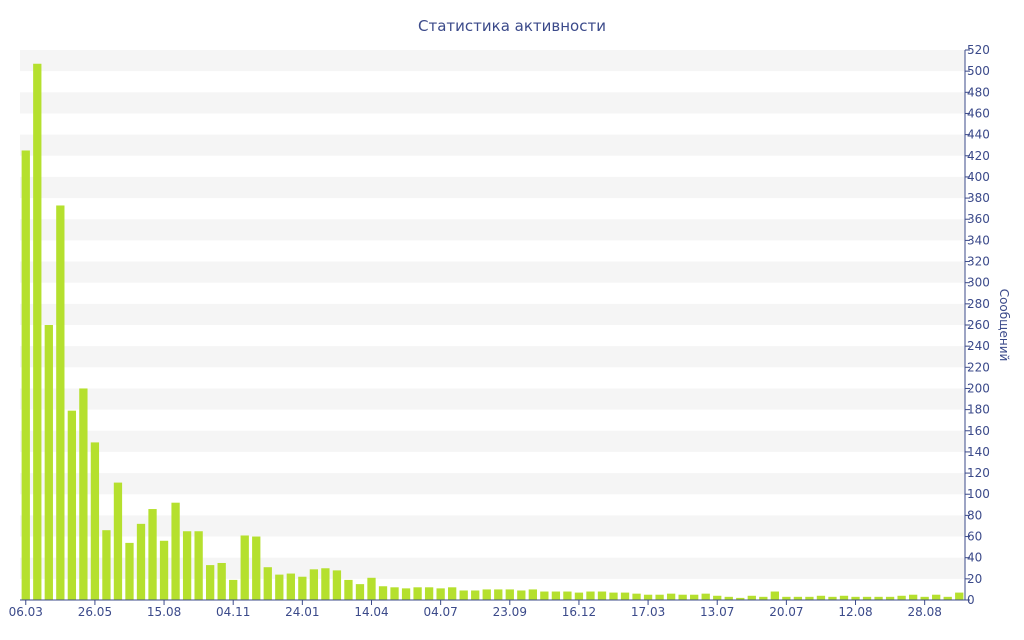  Describe the element at coordinates (95, 612) in the screenshot. I see `x-tick-label: 26.05` at that location.